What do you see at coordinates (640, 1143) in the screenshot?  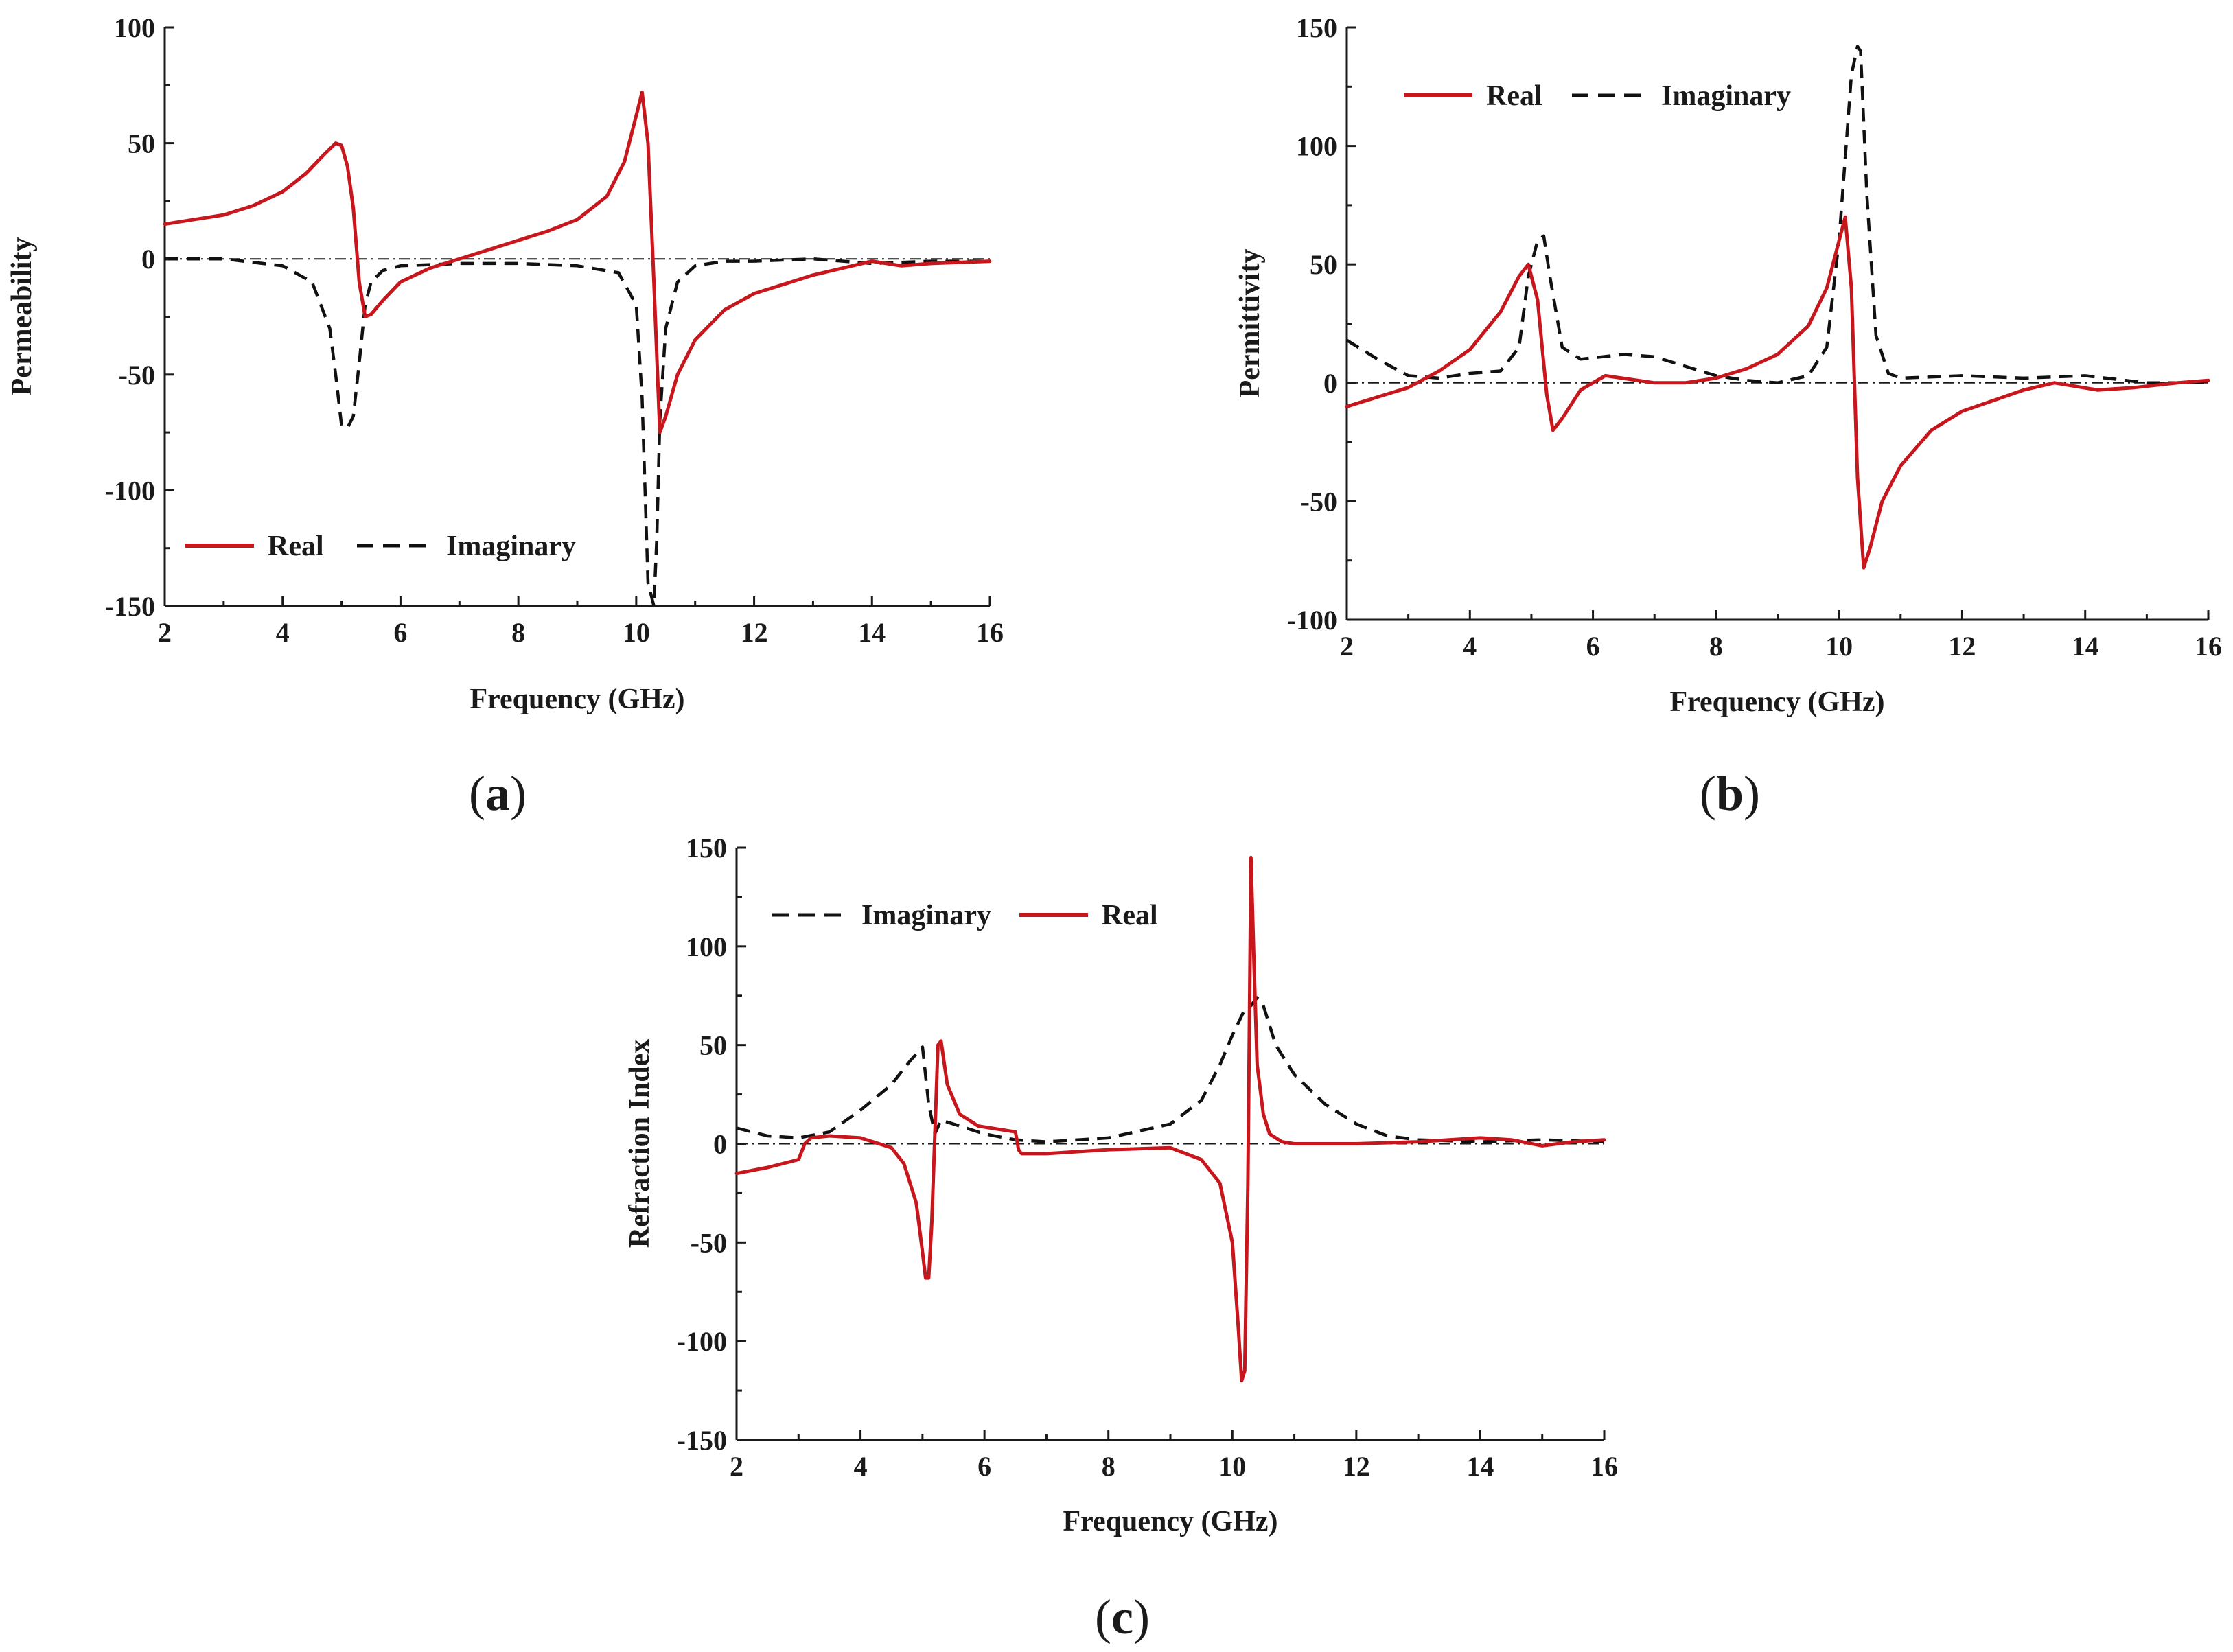 I see `y-axis-label: Refraction Index` at bounding box center [640, 1143].